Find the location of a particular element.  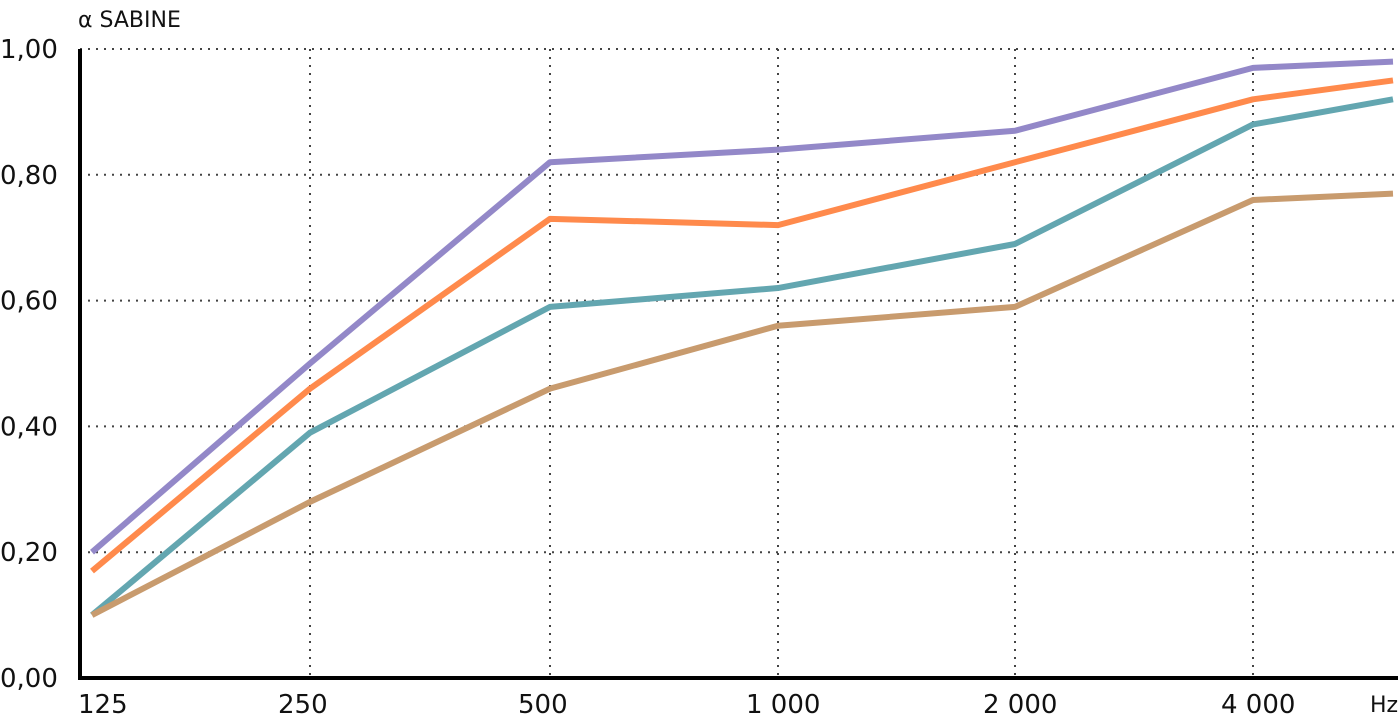

y-tick-label: 0,60 is located at coordinates (29, 302).